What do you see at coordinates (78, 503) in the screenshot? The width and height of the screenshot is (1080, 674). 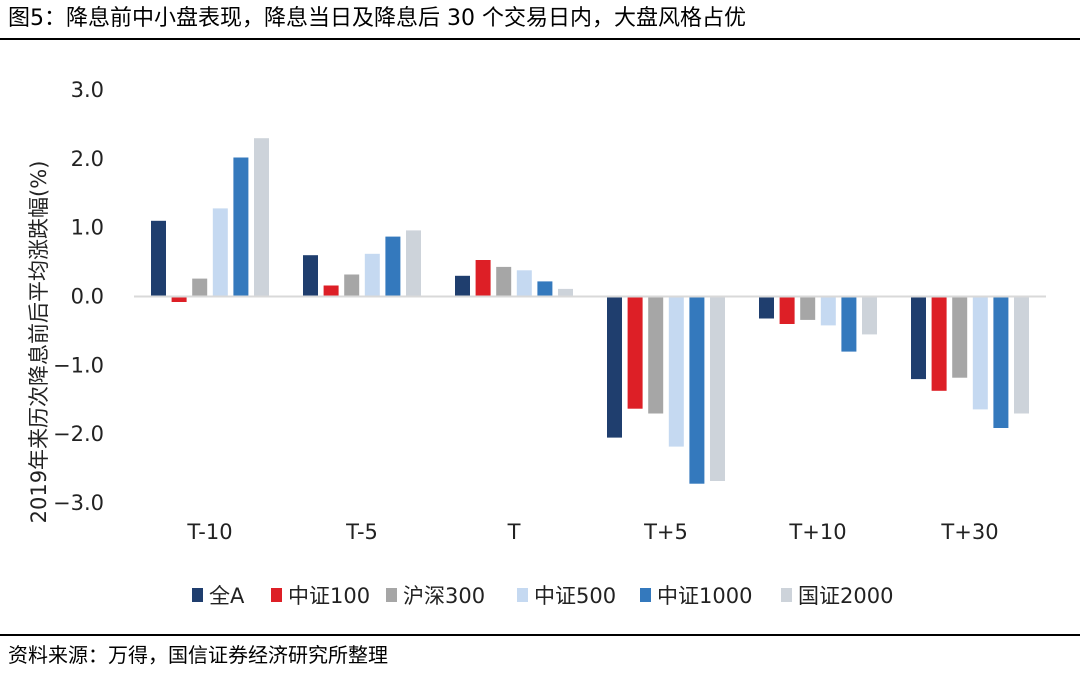 I see `y-tick-label: −3.0` at bounding box center [78, 503].